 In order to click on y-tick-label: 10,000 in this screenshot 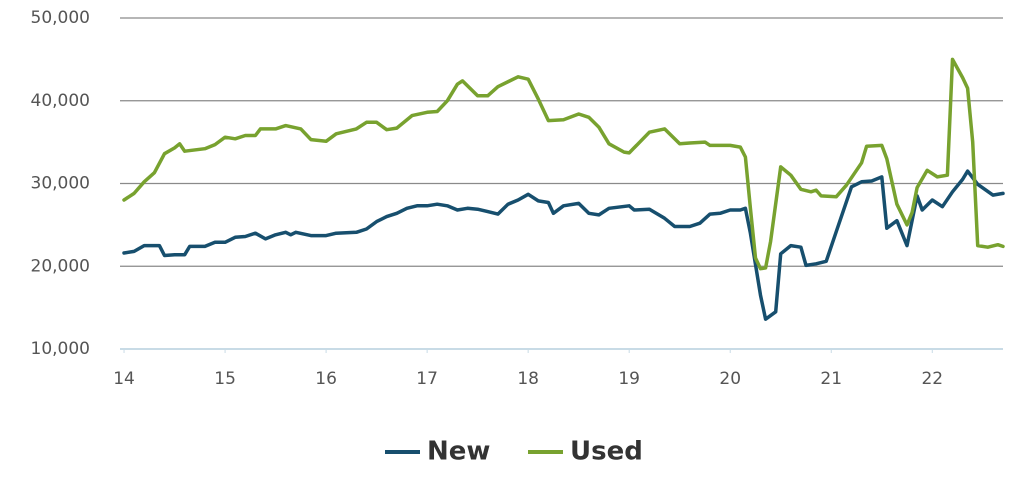, I will do `click(60, 349)`.